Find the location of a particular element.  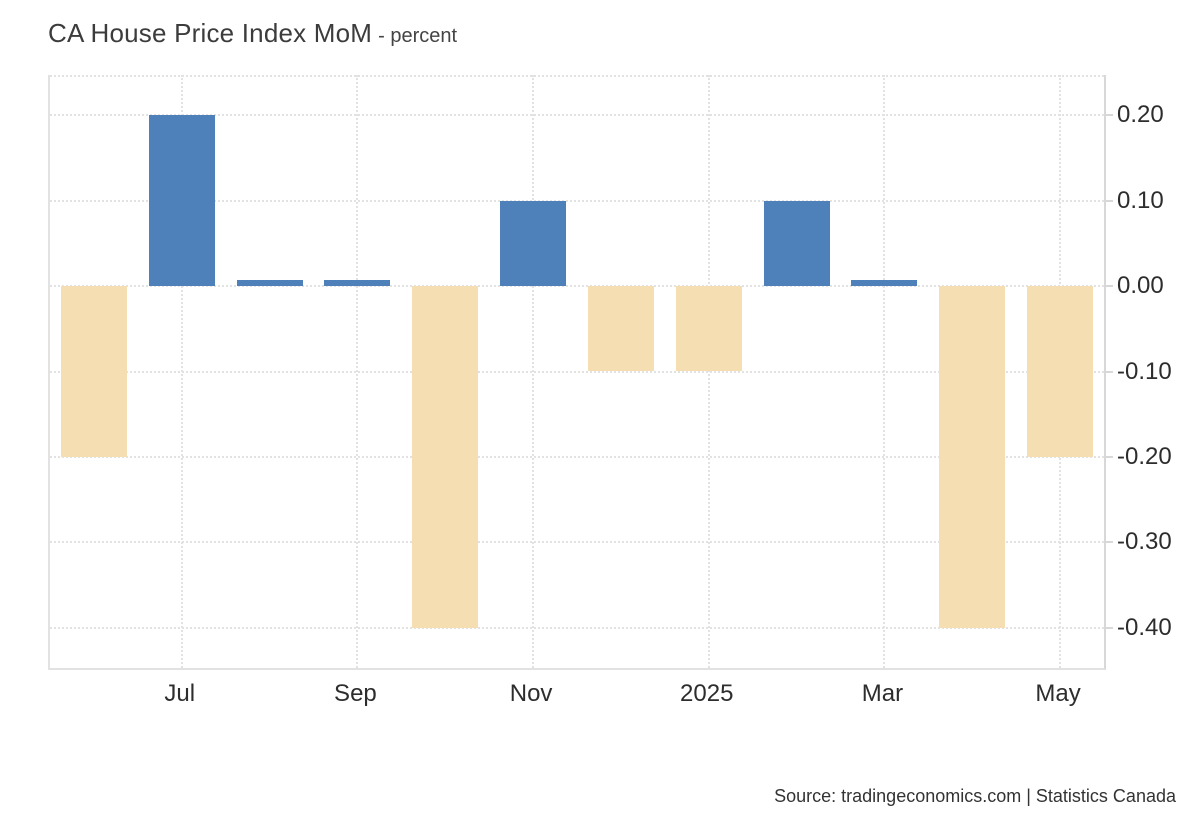

x-tick-label: Sep is located at coordinates (355, 693).